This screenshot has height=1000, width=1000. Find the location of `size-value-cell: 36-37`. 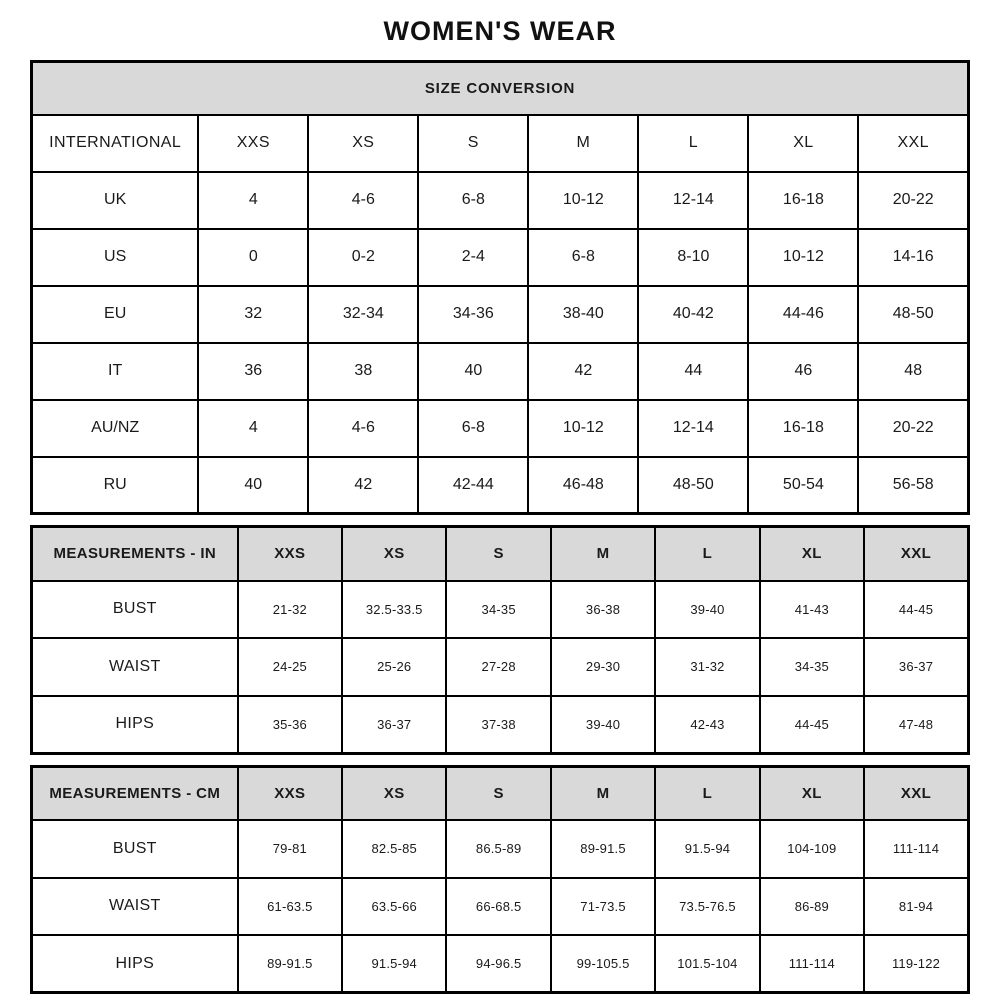

size-value-cell: 36-37 is located at coordinates (916, 667).